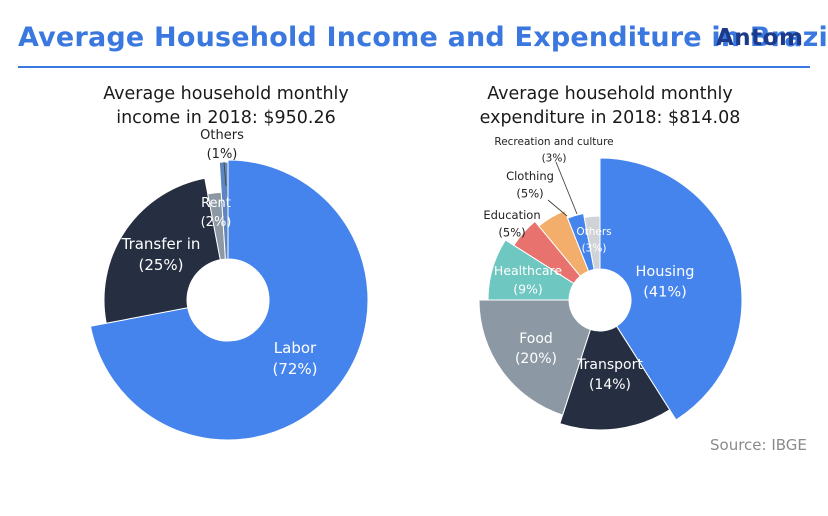  What do you see at coordinates (529, 194) in the screenshot?
I see `value-clothing: (5%)` at bounding box center [529, 194].